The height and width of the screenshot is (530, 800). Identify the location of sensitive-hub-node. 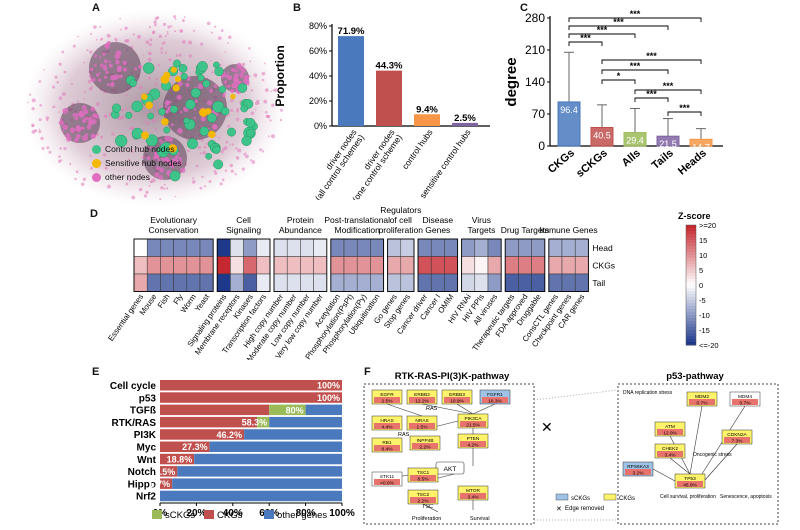
(178, 79).